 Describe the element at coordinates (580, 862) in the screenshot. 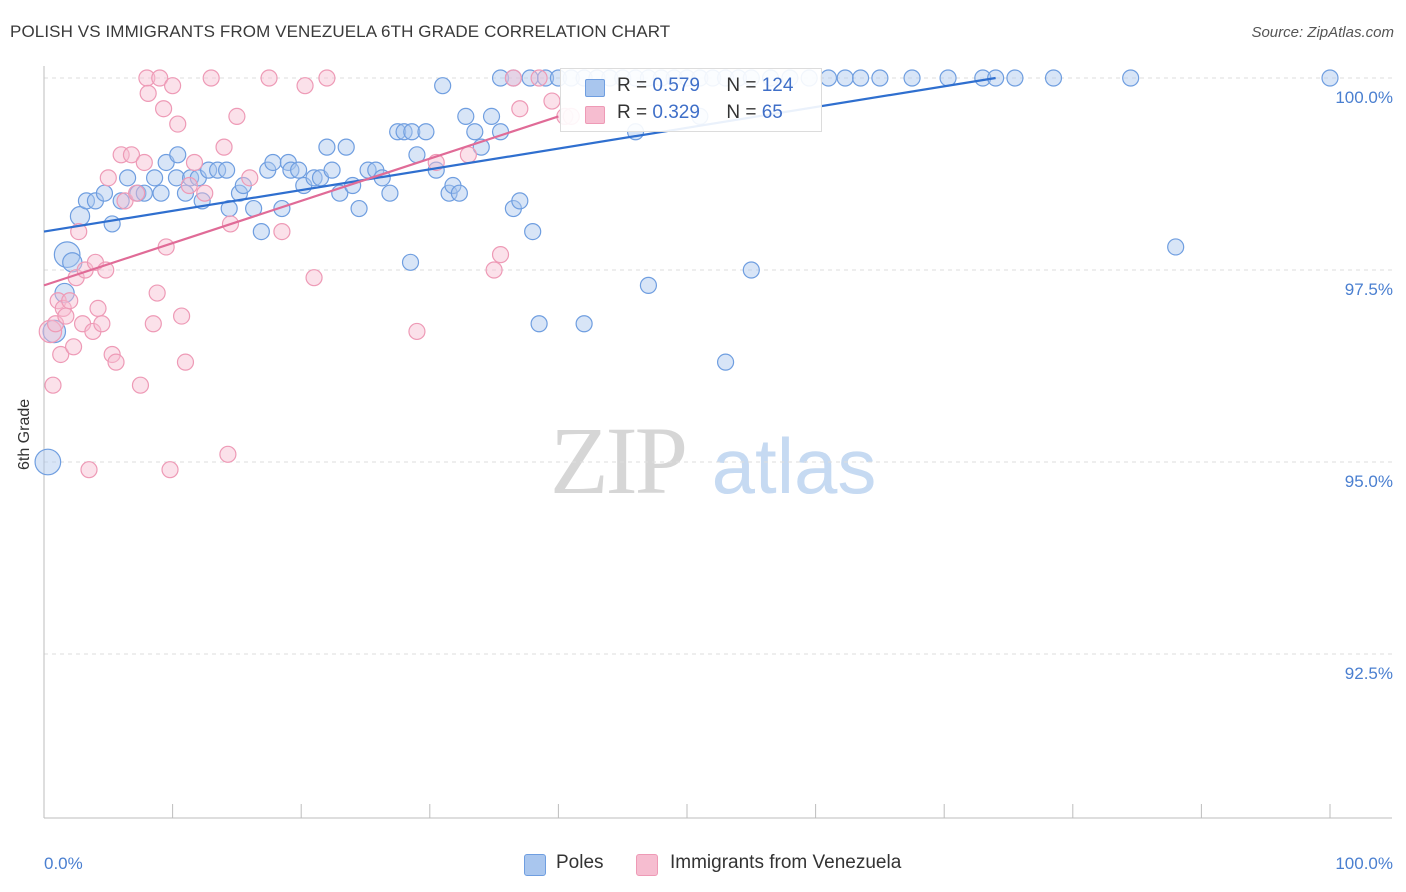

I see `bottom-legend-poles: Poles` at that location.